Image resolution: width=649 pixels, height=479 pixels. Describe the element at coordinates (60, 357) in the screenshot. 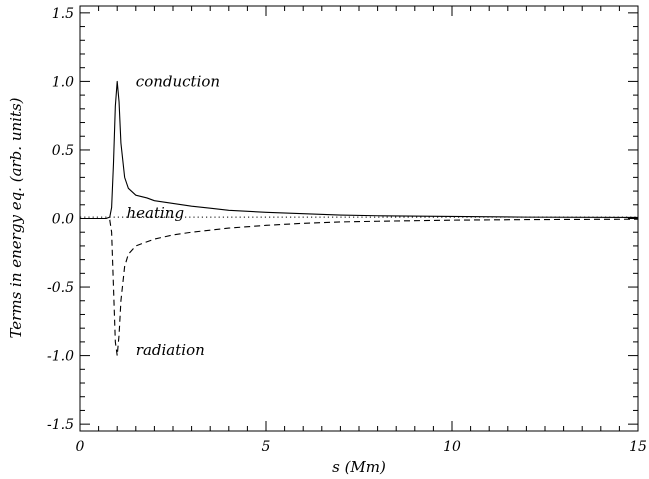

I see `y-tick-label: -1.0` at that location.